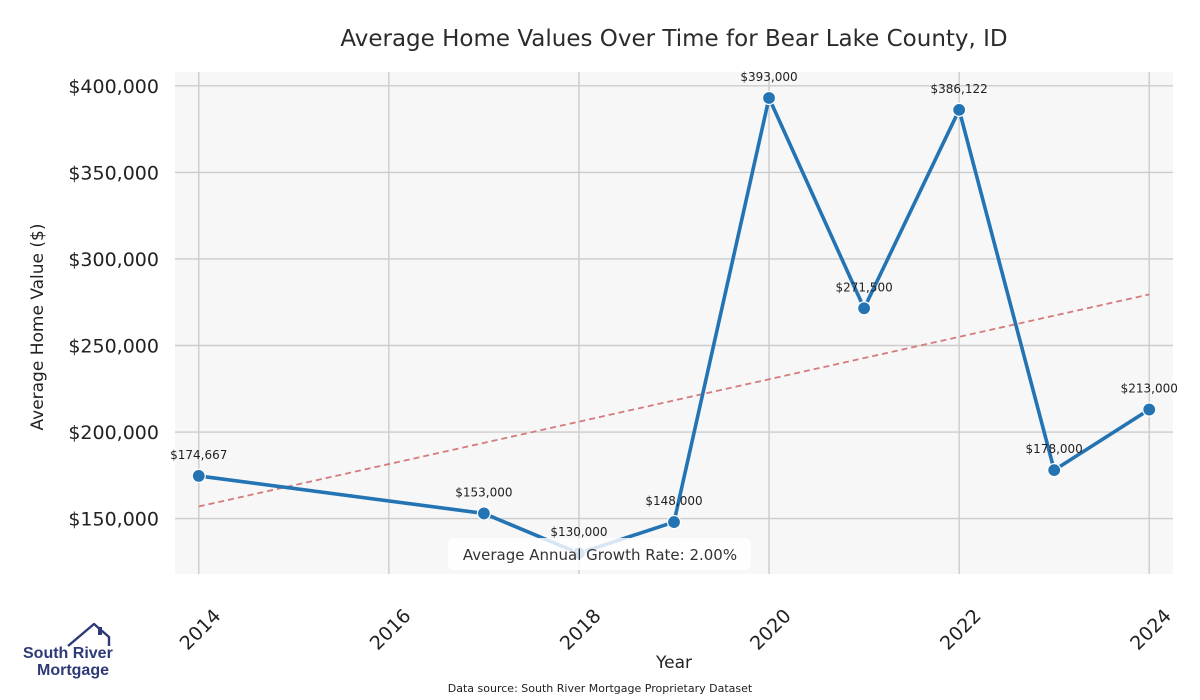 The height and width of the screenshot is (700, 1200). Describe the element at coordinates (38, 327) in the screenshot. I see `y-axis-label: Average Home Value ($)` at that location.